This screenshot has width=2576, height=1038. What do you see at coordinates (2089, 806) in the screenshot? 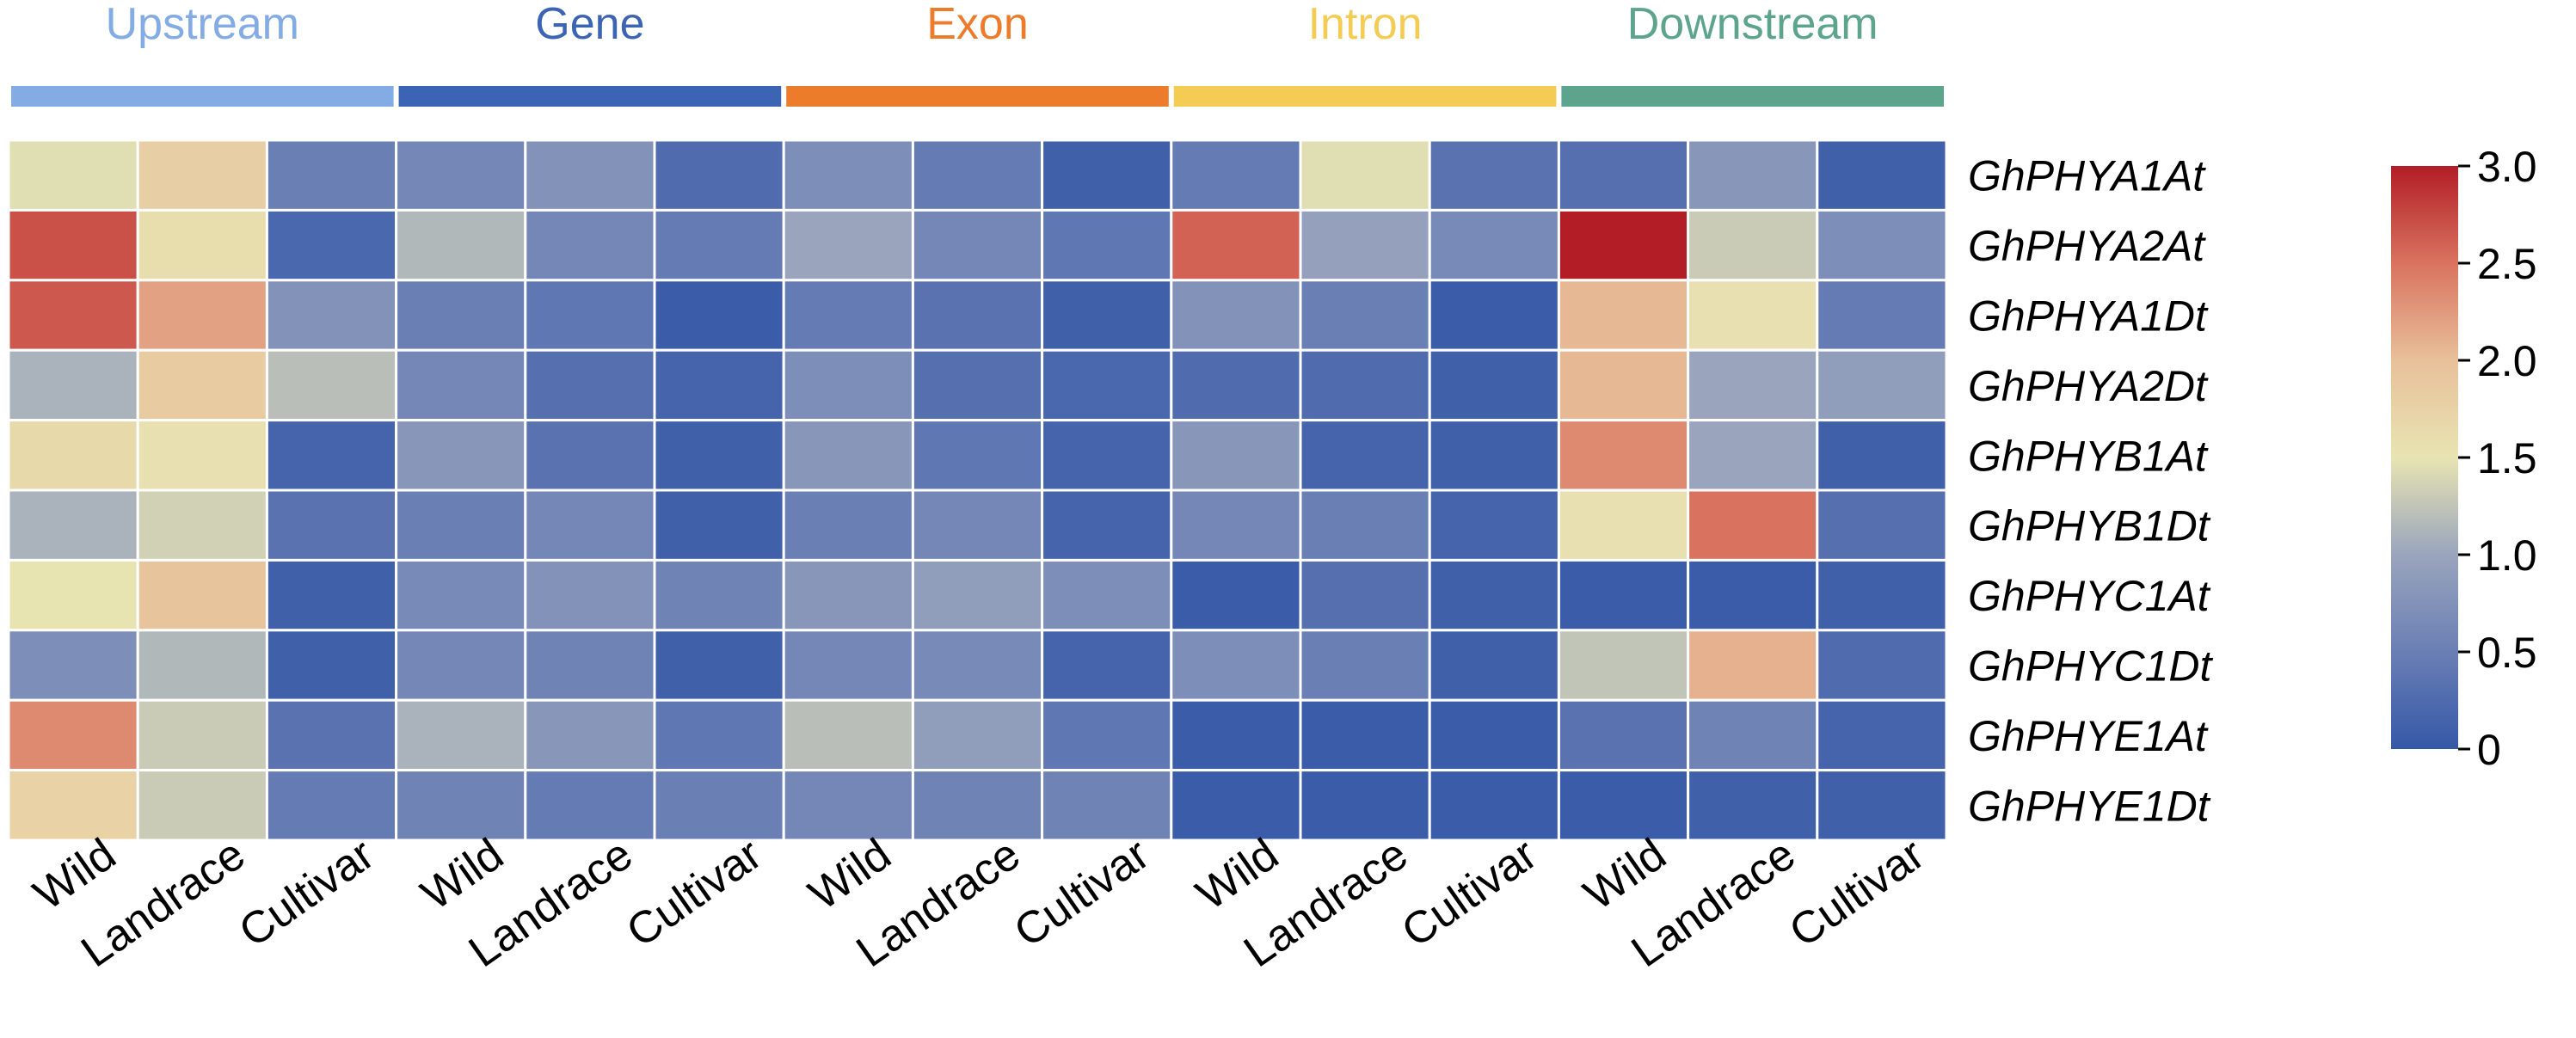
I see `row-label: GhPHYE1Dt` at bounding box center [2089, 806].